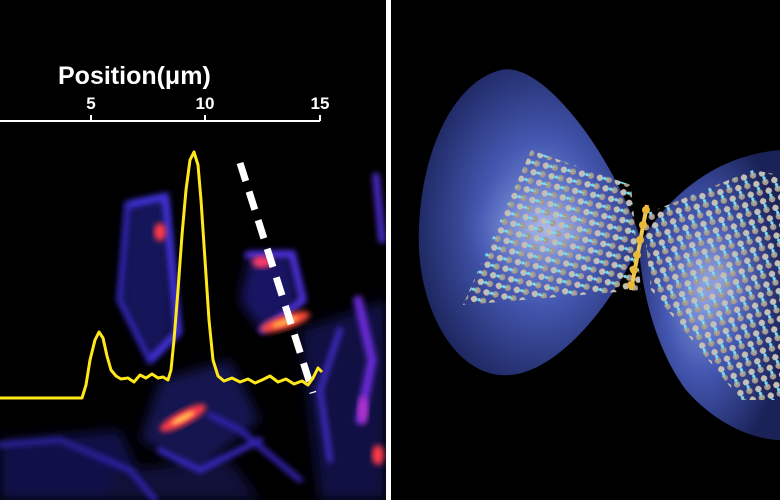 The height and width of the screenshot is (500, 780). Describe the element at coordinates (388, 250) in the screenshot. I see `panel-divider` at that location.